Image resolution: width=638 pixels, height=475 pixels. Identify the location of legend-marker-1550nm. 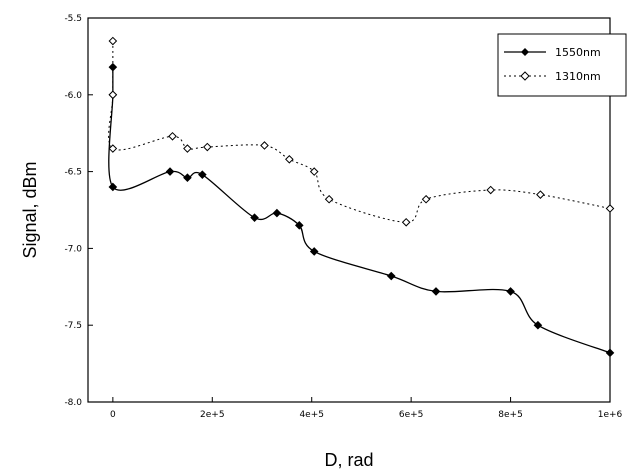
(525, 52).